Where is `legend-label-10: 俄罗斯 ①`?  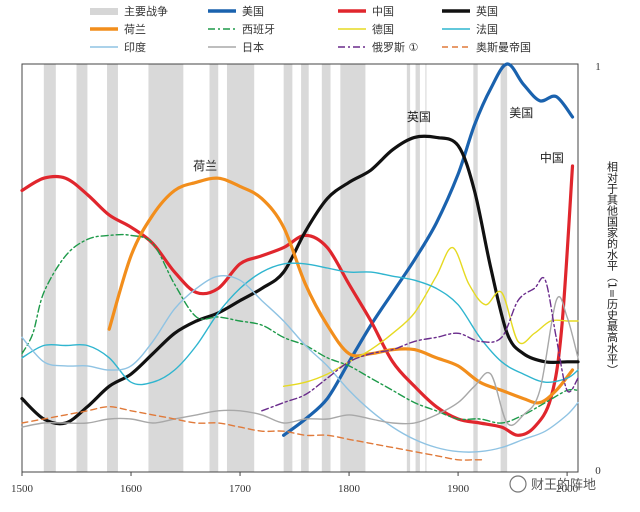 legend-label-10: 俄罗斯 ① is located at coordinates (395, 47).